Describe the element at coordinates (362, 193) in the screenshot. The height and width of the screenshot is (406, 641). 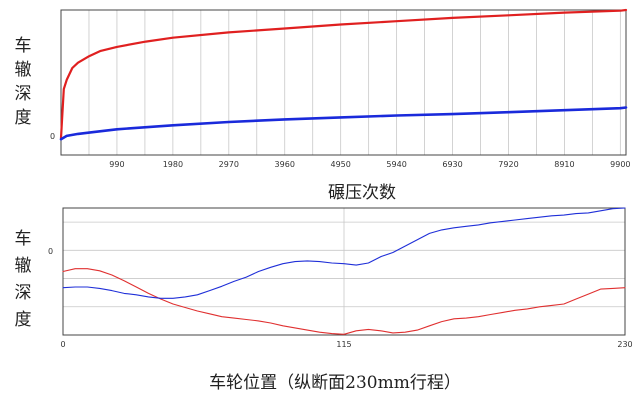
I see `cycles-chart-xlabel: 碾压次数` at that location.